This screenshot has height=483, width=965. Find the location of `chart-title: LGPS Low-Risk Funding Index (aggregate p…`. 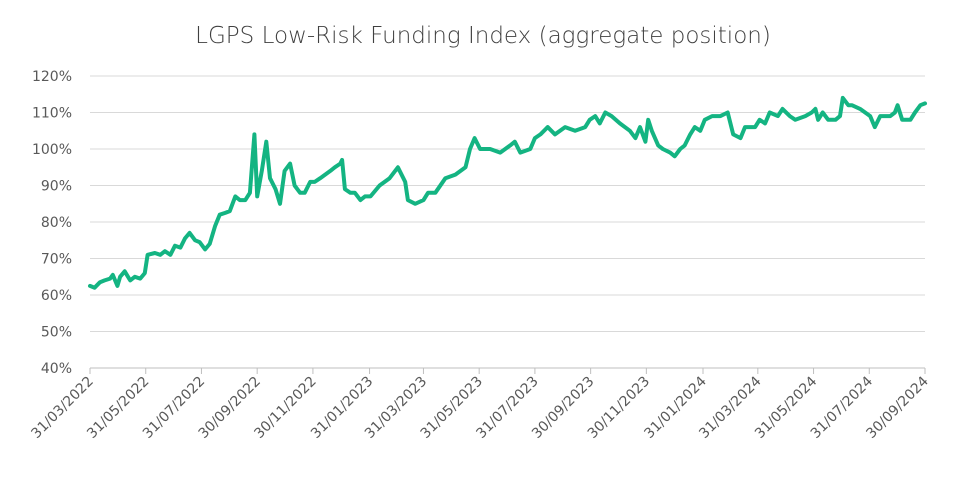

chart-title: LGPS Low-Risk Funding Index (aggregate p… is located at coordinates (483, 36).